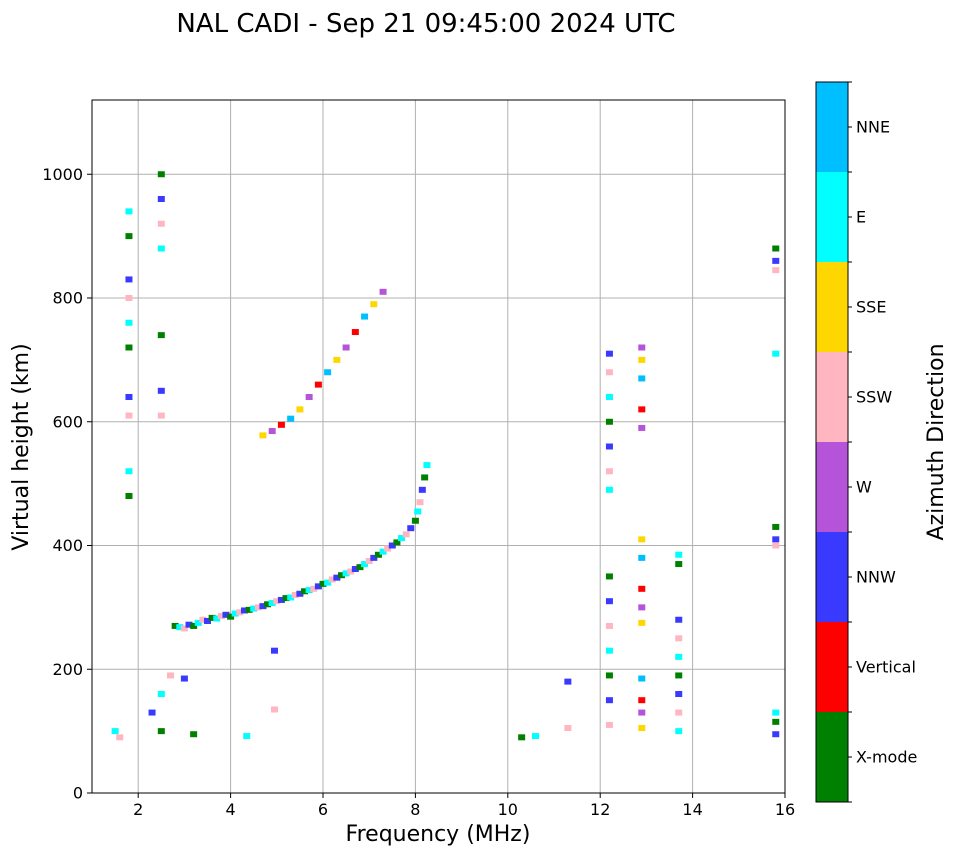 The image size is (958, 861). I want to click on colorbar-tick-label: SSW, so click(874, 397).